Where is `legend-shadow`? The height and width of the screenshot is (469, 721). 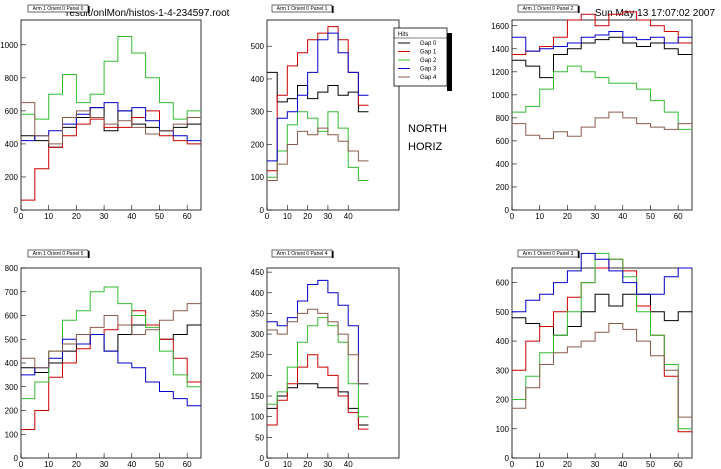
legend-shadow is located at coordinates (449, 62).